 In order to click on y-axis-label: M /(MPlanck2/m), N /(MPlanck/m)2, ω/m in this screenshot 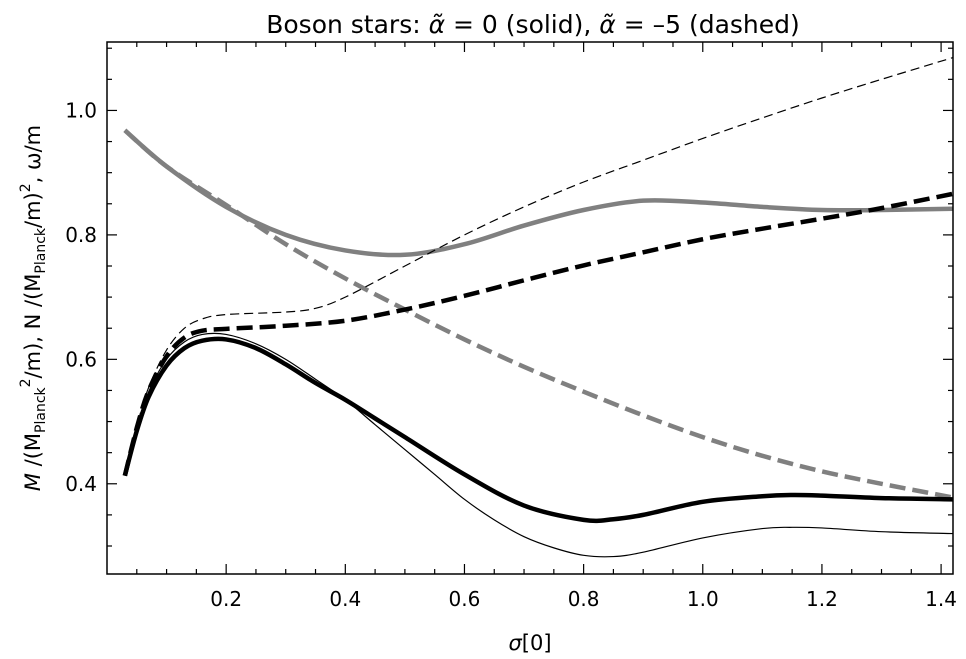, I will do `click(33, 308)`.